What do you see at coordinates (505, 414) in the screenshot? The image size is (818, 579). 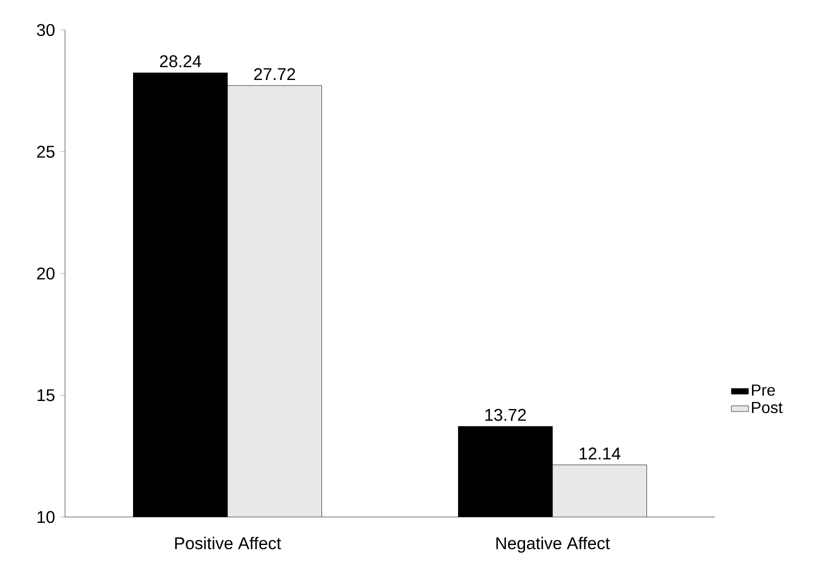 I see `data-label: 13.72` at bounding box center [505, 414].